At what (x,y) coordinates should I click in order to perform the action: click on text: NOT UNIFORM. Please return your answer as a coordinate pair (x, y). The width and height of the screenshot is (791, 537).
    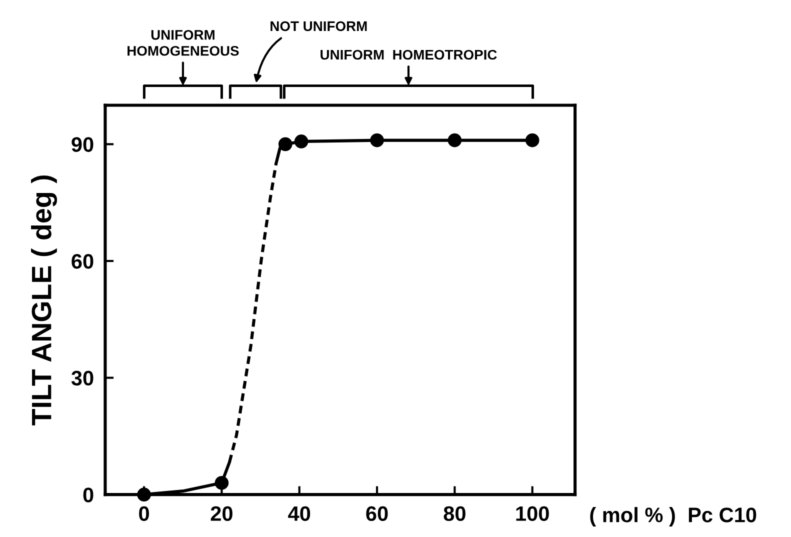
    Looking at the image, I should click on (318, 26).